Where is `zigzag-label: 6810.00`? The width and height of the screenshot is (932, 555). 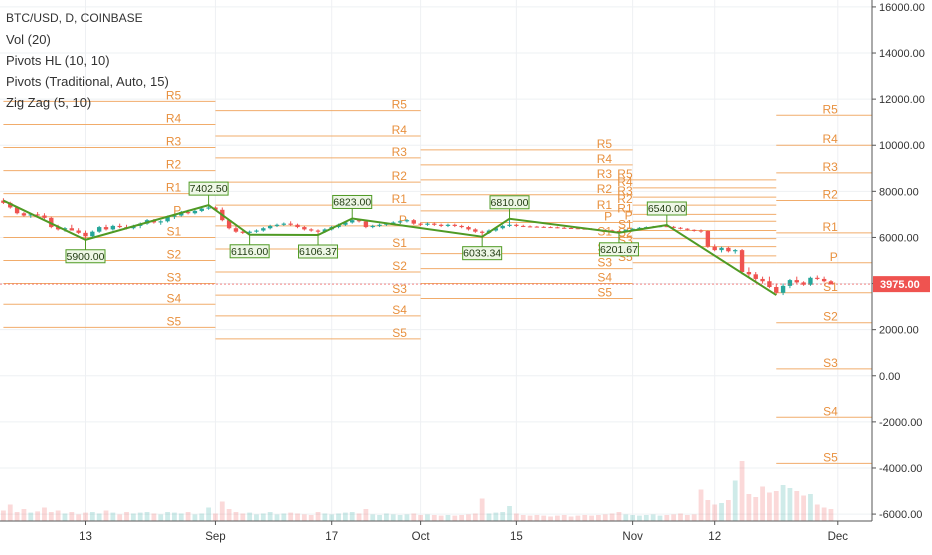
zigzag-label: 6810.00 is located at coordinates (510, 203).